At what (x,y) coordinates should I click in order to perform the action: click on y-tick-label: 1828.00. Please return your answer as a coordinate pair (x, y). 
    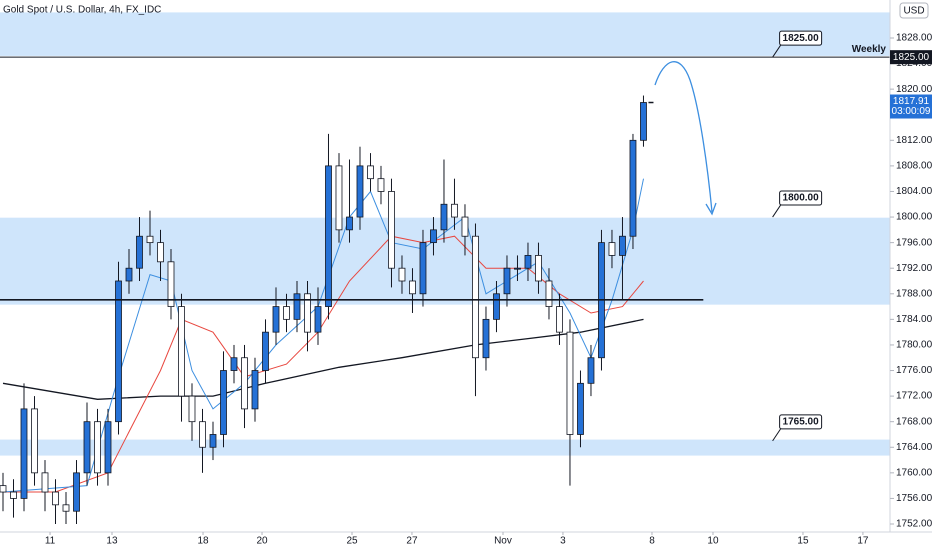
    Looking at the image, I should click on (914, 38).